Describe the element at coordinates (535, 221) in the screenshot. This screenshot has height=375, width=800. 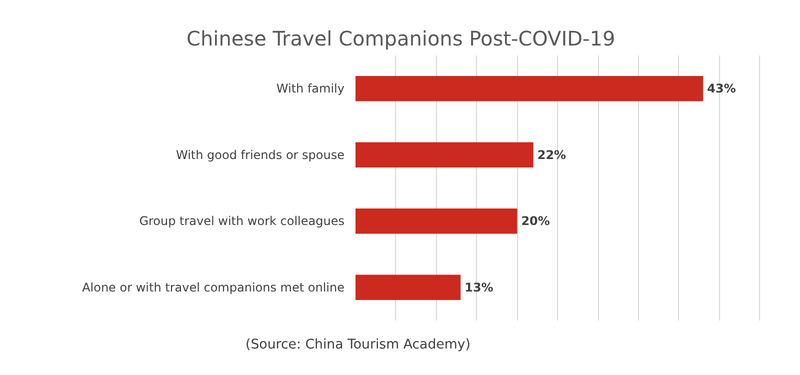
I see `data-label: 20%` at that location.